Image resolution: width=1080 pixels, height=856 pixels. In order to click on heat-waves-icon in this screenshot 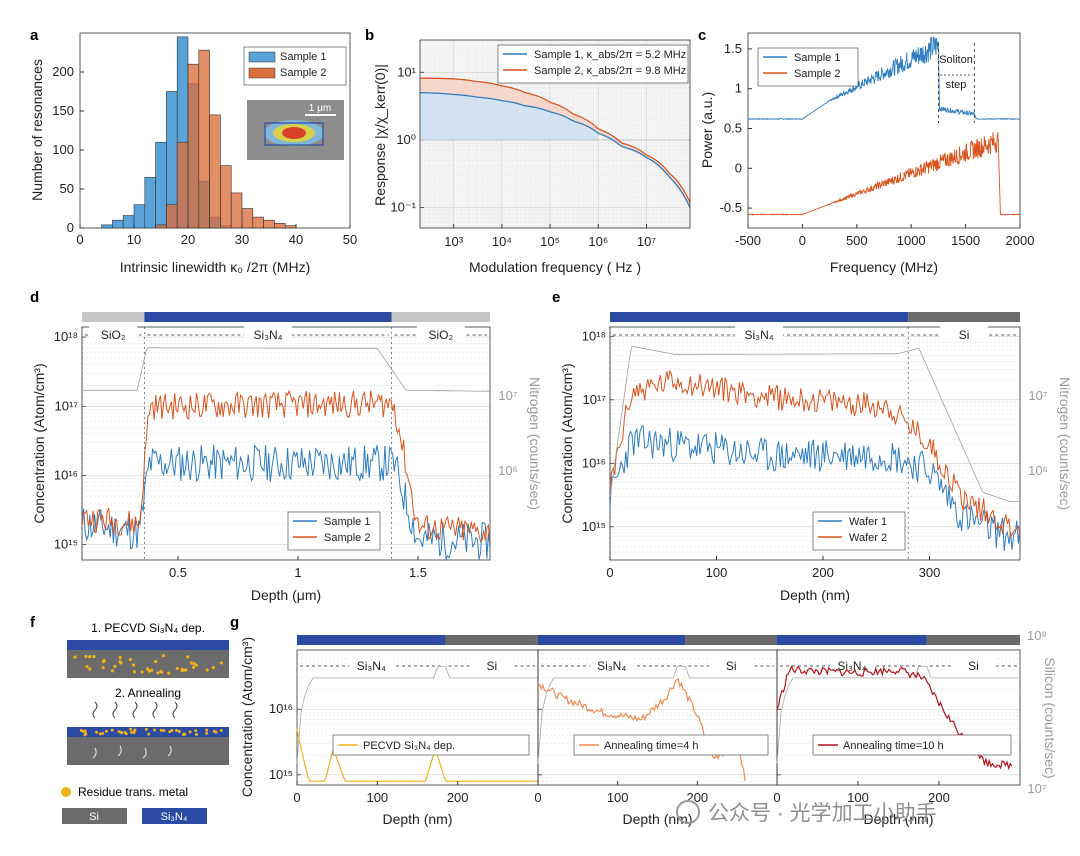, I will do `click(135, 710)`.